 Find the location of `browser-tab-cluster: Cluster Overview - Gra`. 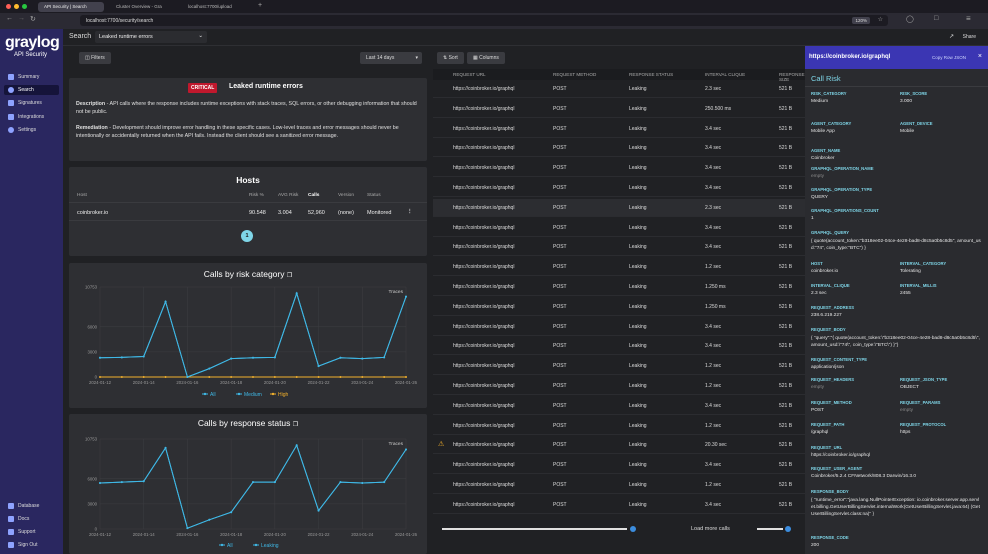

browser-tab-cluster: Cluster Overview - Gra is located at coordinates (139, 6).